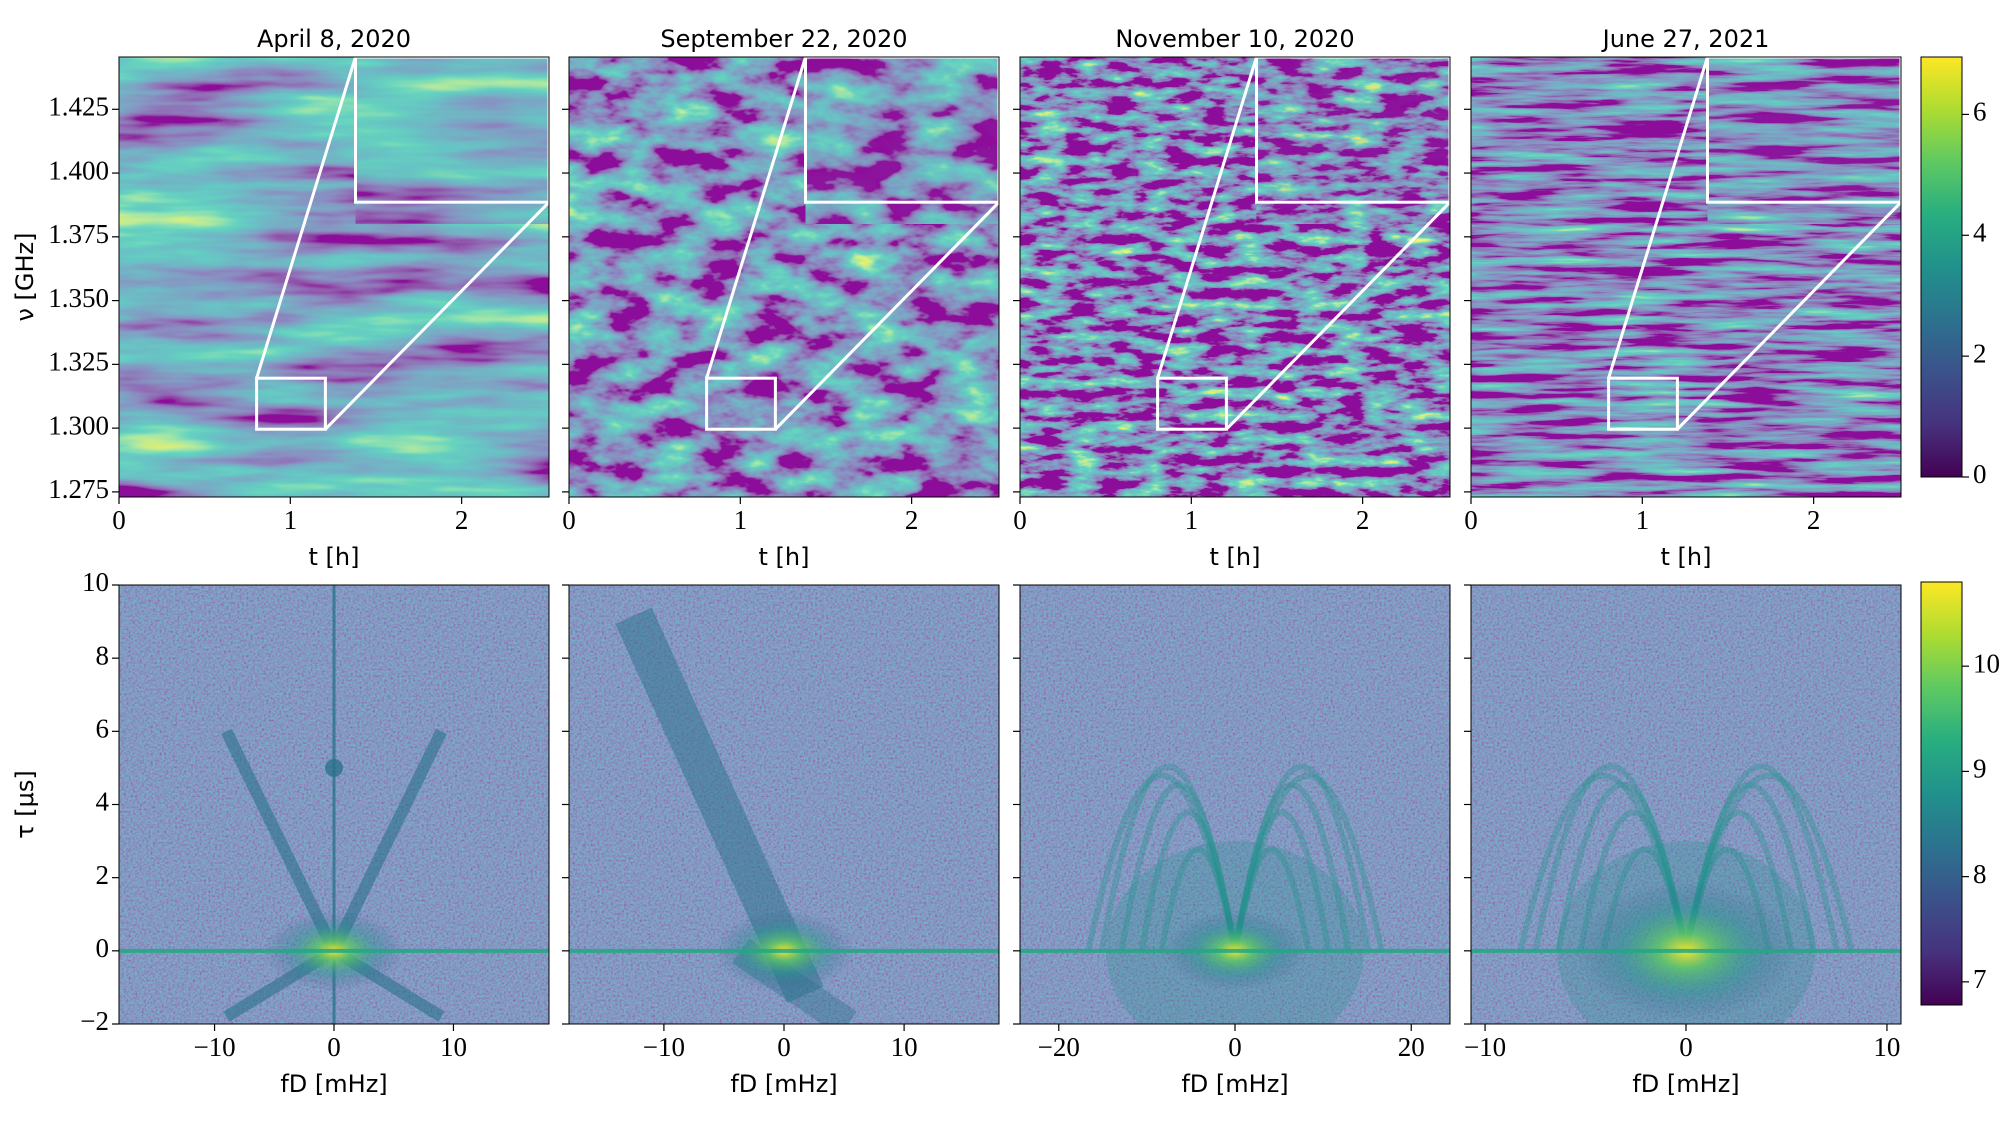  Describe the element at coordinates (1059, 1047) in the screenshot. I see `x-tick-label: −20` at that location.